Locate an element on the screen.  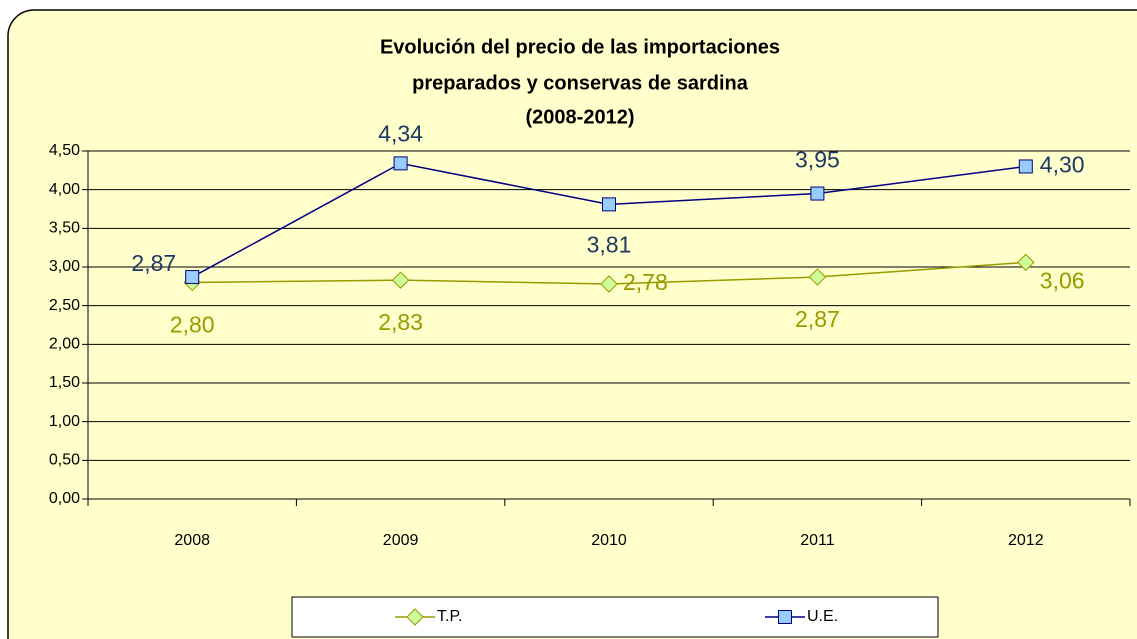
y-tick-label: 0,50 is located at coordinates (64, 460).